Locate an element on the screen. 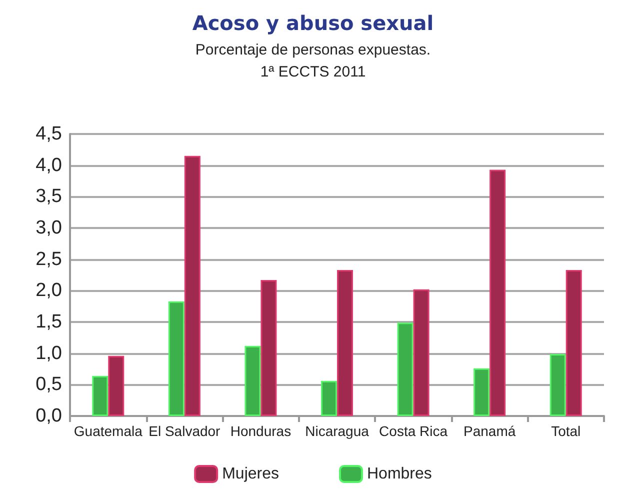 The height and width of the screenshot is (496, 626). legend-label: Mujeres is located at coordinates (250, 474).